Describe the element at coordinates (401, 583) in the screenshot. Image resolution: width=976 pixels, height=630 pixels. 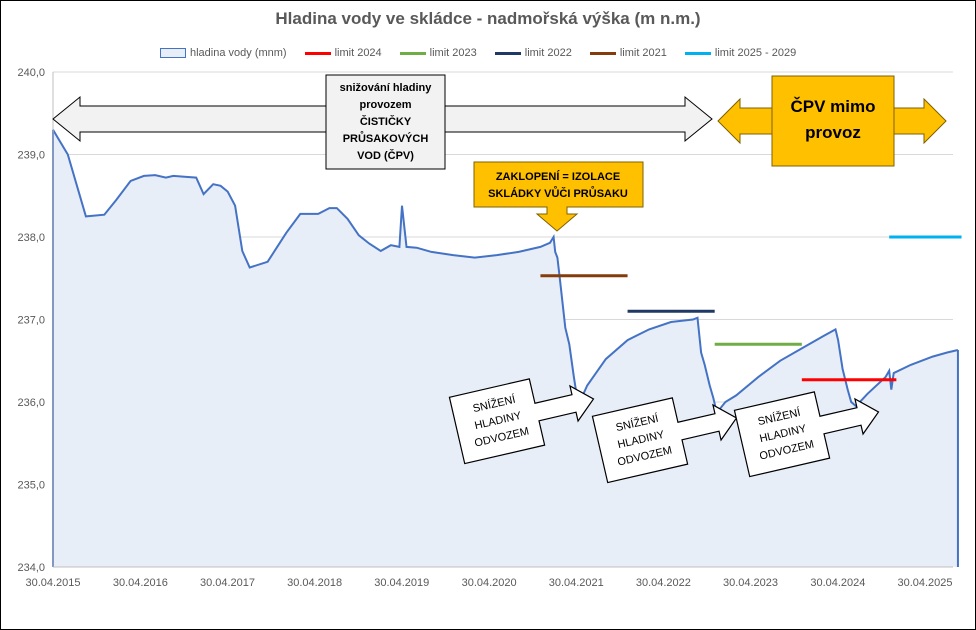
I see `x-tick-label: 30.04.2019` at that location.